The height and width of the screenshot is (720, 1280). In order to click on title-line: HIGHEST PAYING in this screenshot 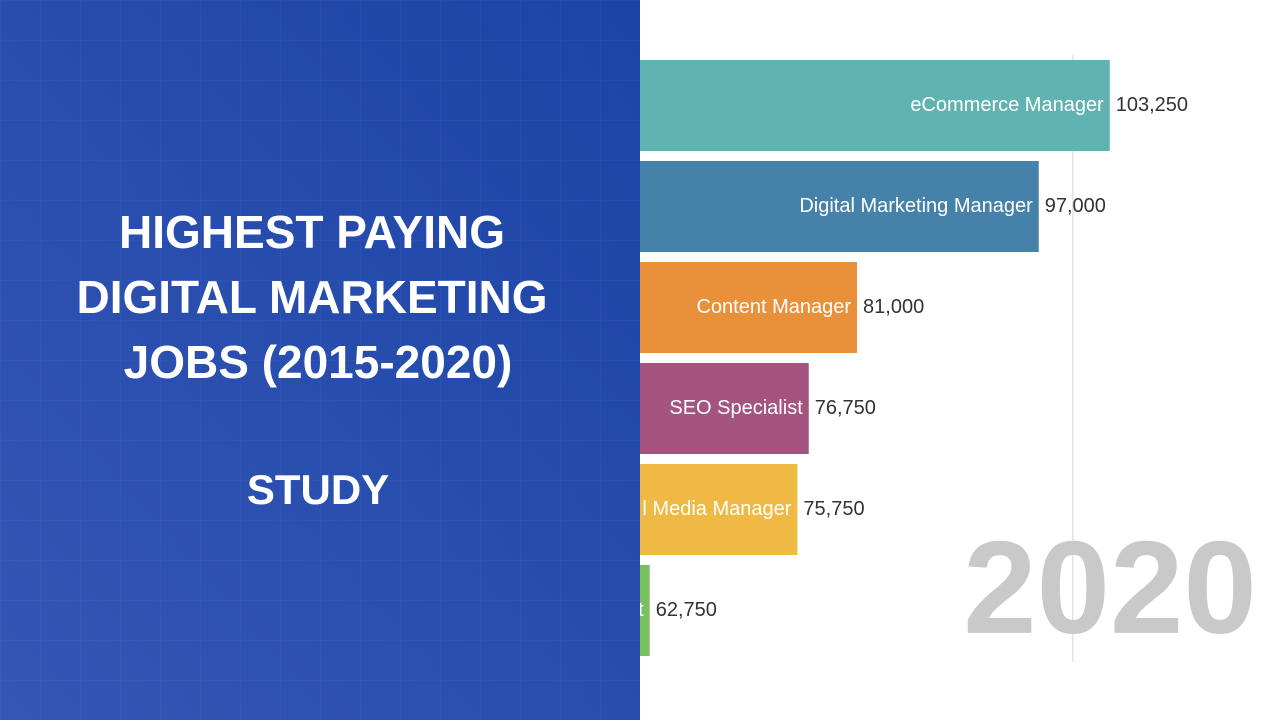, I will do `click(312, 232)`.